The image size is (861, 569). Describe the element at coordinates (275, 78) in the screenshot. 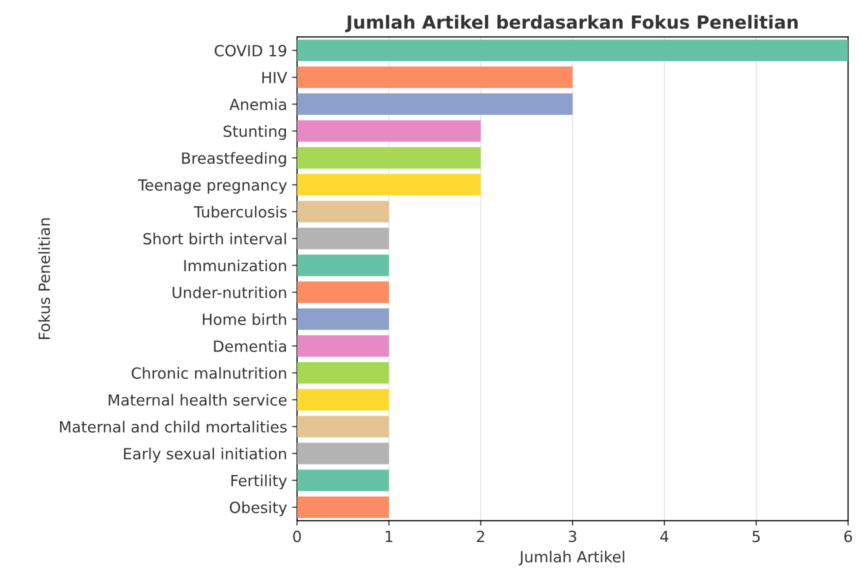

I see `y-tick-label: HIV` at that location.